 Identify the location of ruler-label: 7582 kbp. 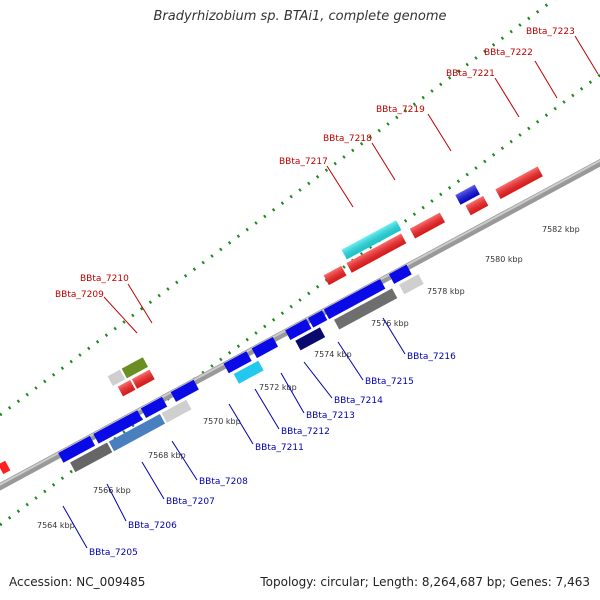
(561, 229).